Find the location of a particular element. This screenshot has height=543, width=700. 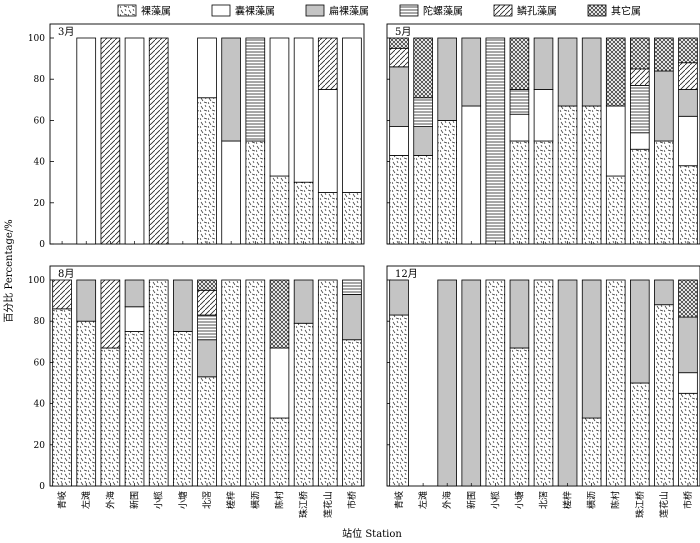

x-tick-label: 外海 is located at coordinates (110, 500).